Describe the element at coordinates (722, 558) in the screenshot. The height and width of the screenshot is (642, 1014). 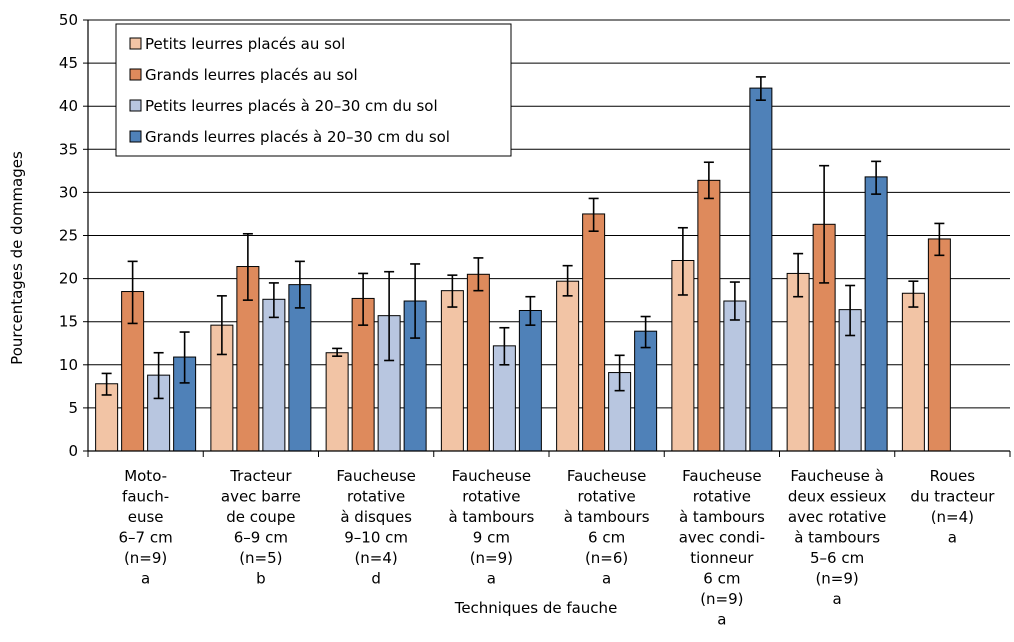
I see `category-label: tionneur` at that location.